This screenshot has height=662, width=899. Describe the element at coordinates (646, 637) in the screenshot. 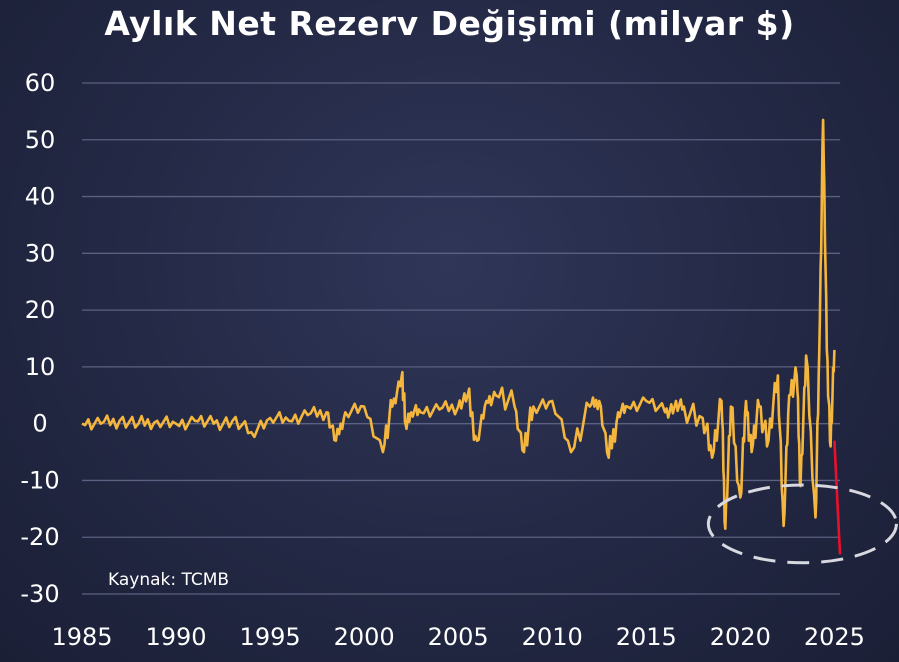

I see `x-tick-label: 2015` at that location.